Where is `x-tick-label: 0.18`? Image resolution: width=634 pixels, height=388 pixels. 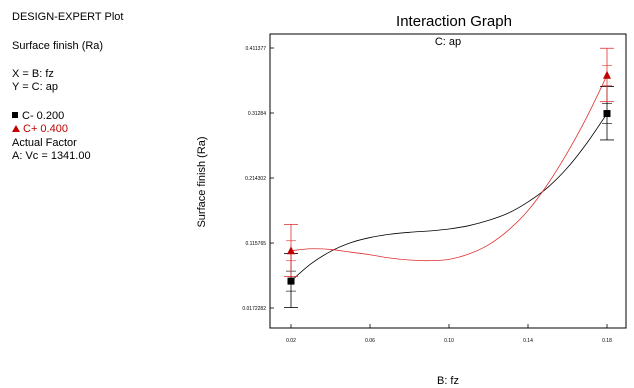
x-tick-label: 0.18 is located at coordinates (607, 341).